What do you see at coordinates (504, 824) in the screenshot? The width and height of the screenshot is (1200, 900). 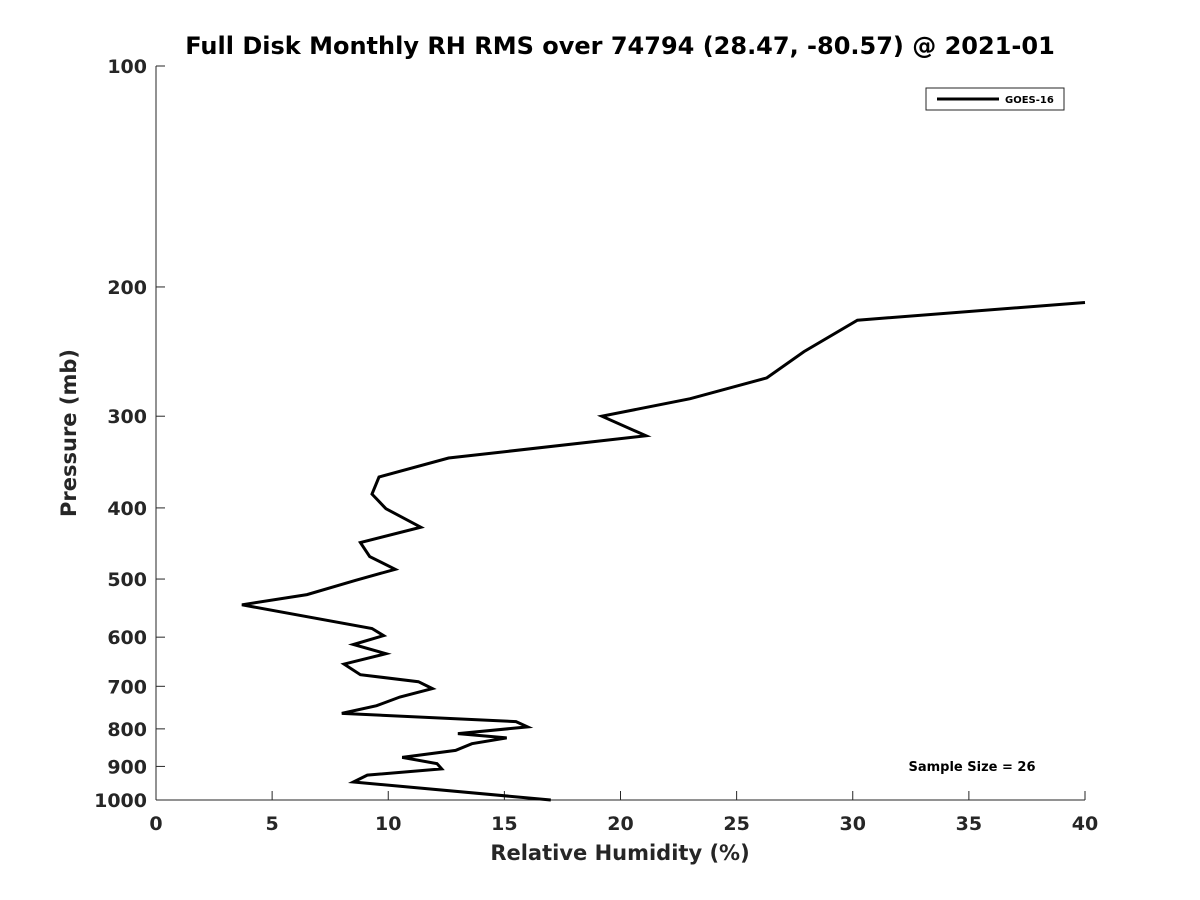 I see `x-tick-label-15: 15` at bounding box center [504, 824].